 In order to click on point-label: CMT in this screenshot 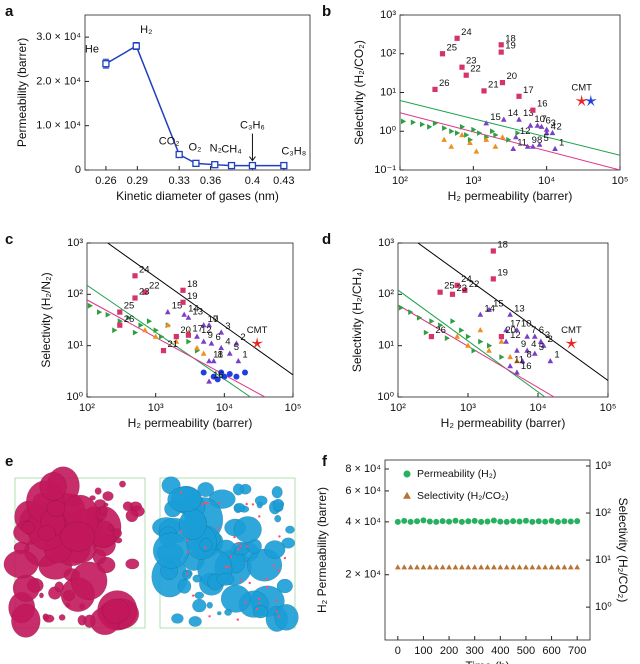, I will do `click(257, 330)`.